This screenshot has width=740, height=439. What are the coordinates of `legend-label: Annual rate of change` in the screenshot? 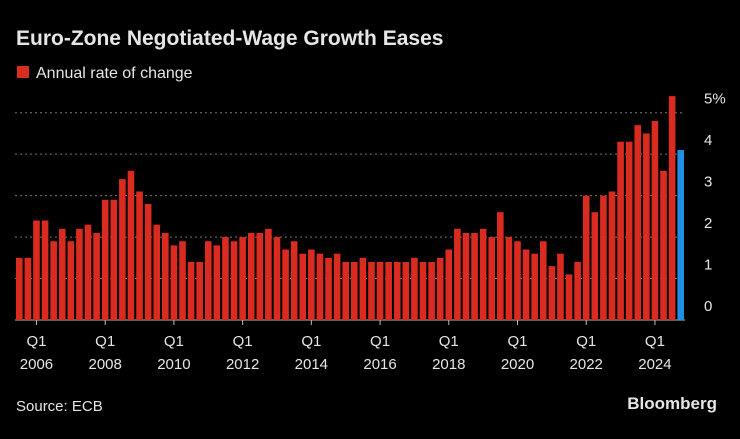 It's located at (114, 73).